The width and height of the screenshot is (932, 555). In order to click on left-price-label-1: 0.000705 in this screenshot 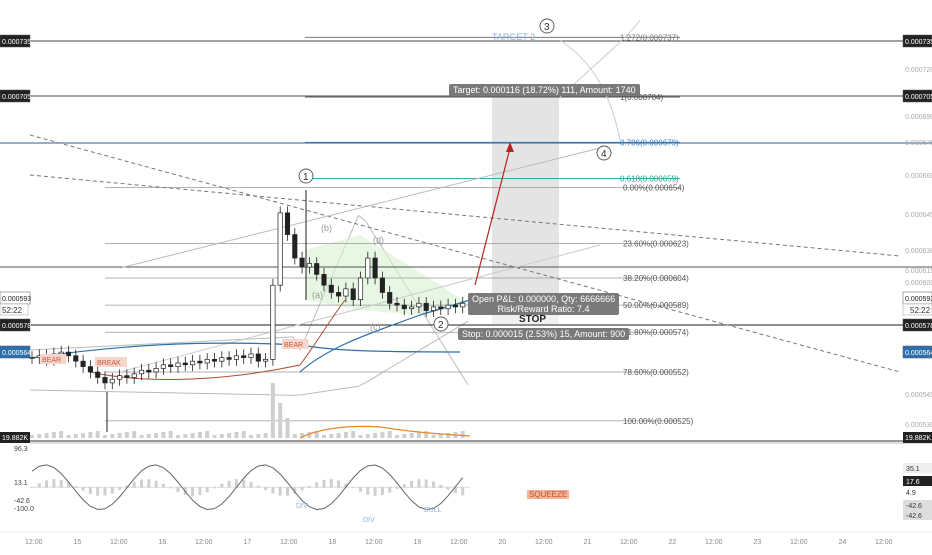, I will do `click(16, 97)`.